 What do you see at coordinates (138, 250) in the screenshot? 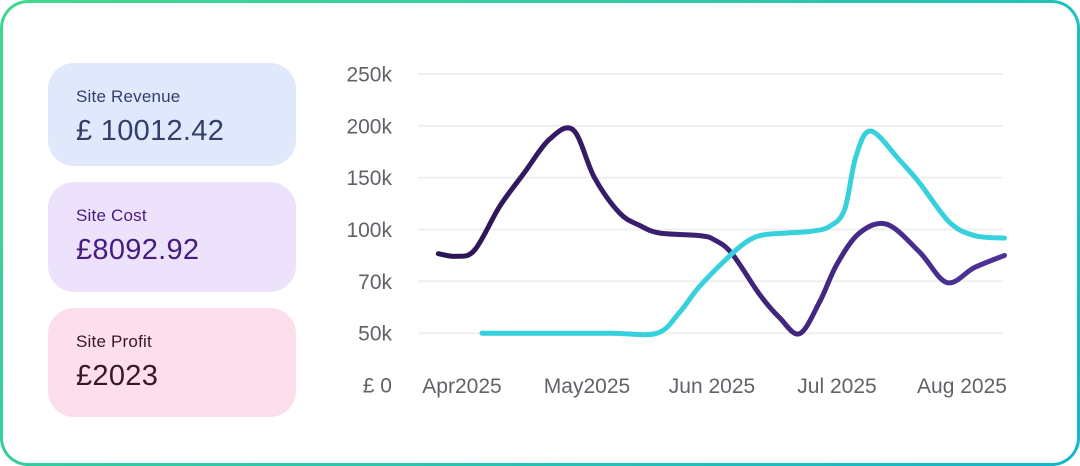
I see `site-cost-value: £8092.92` at bounding box center [138, 250].